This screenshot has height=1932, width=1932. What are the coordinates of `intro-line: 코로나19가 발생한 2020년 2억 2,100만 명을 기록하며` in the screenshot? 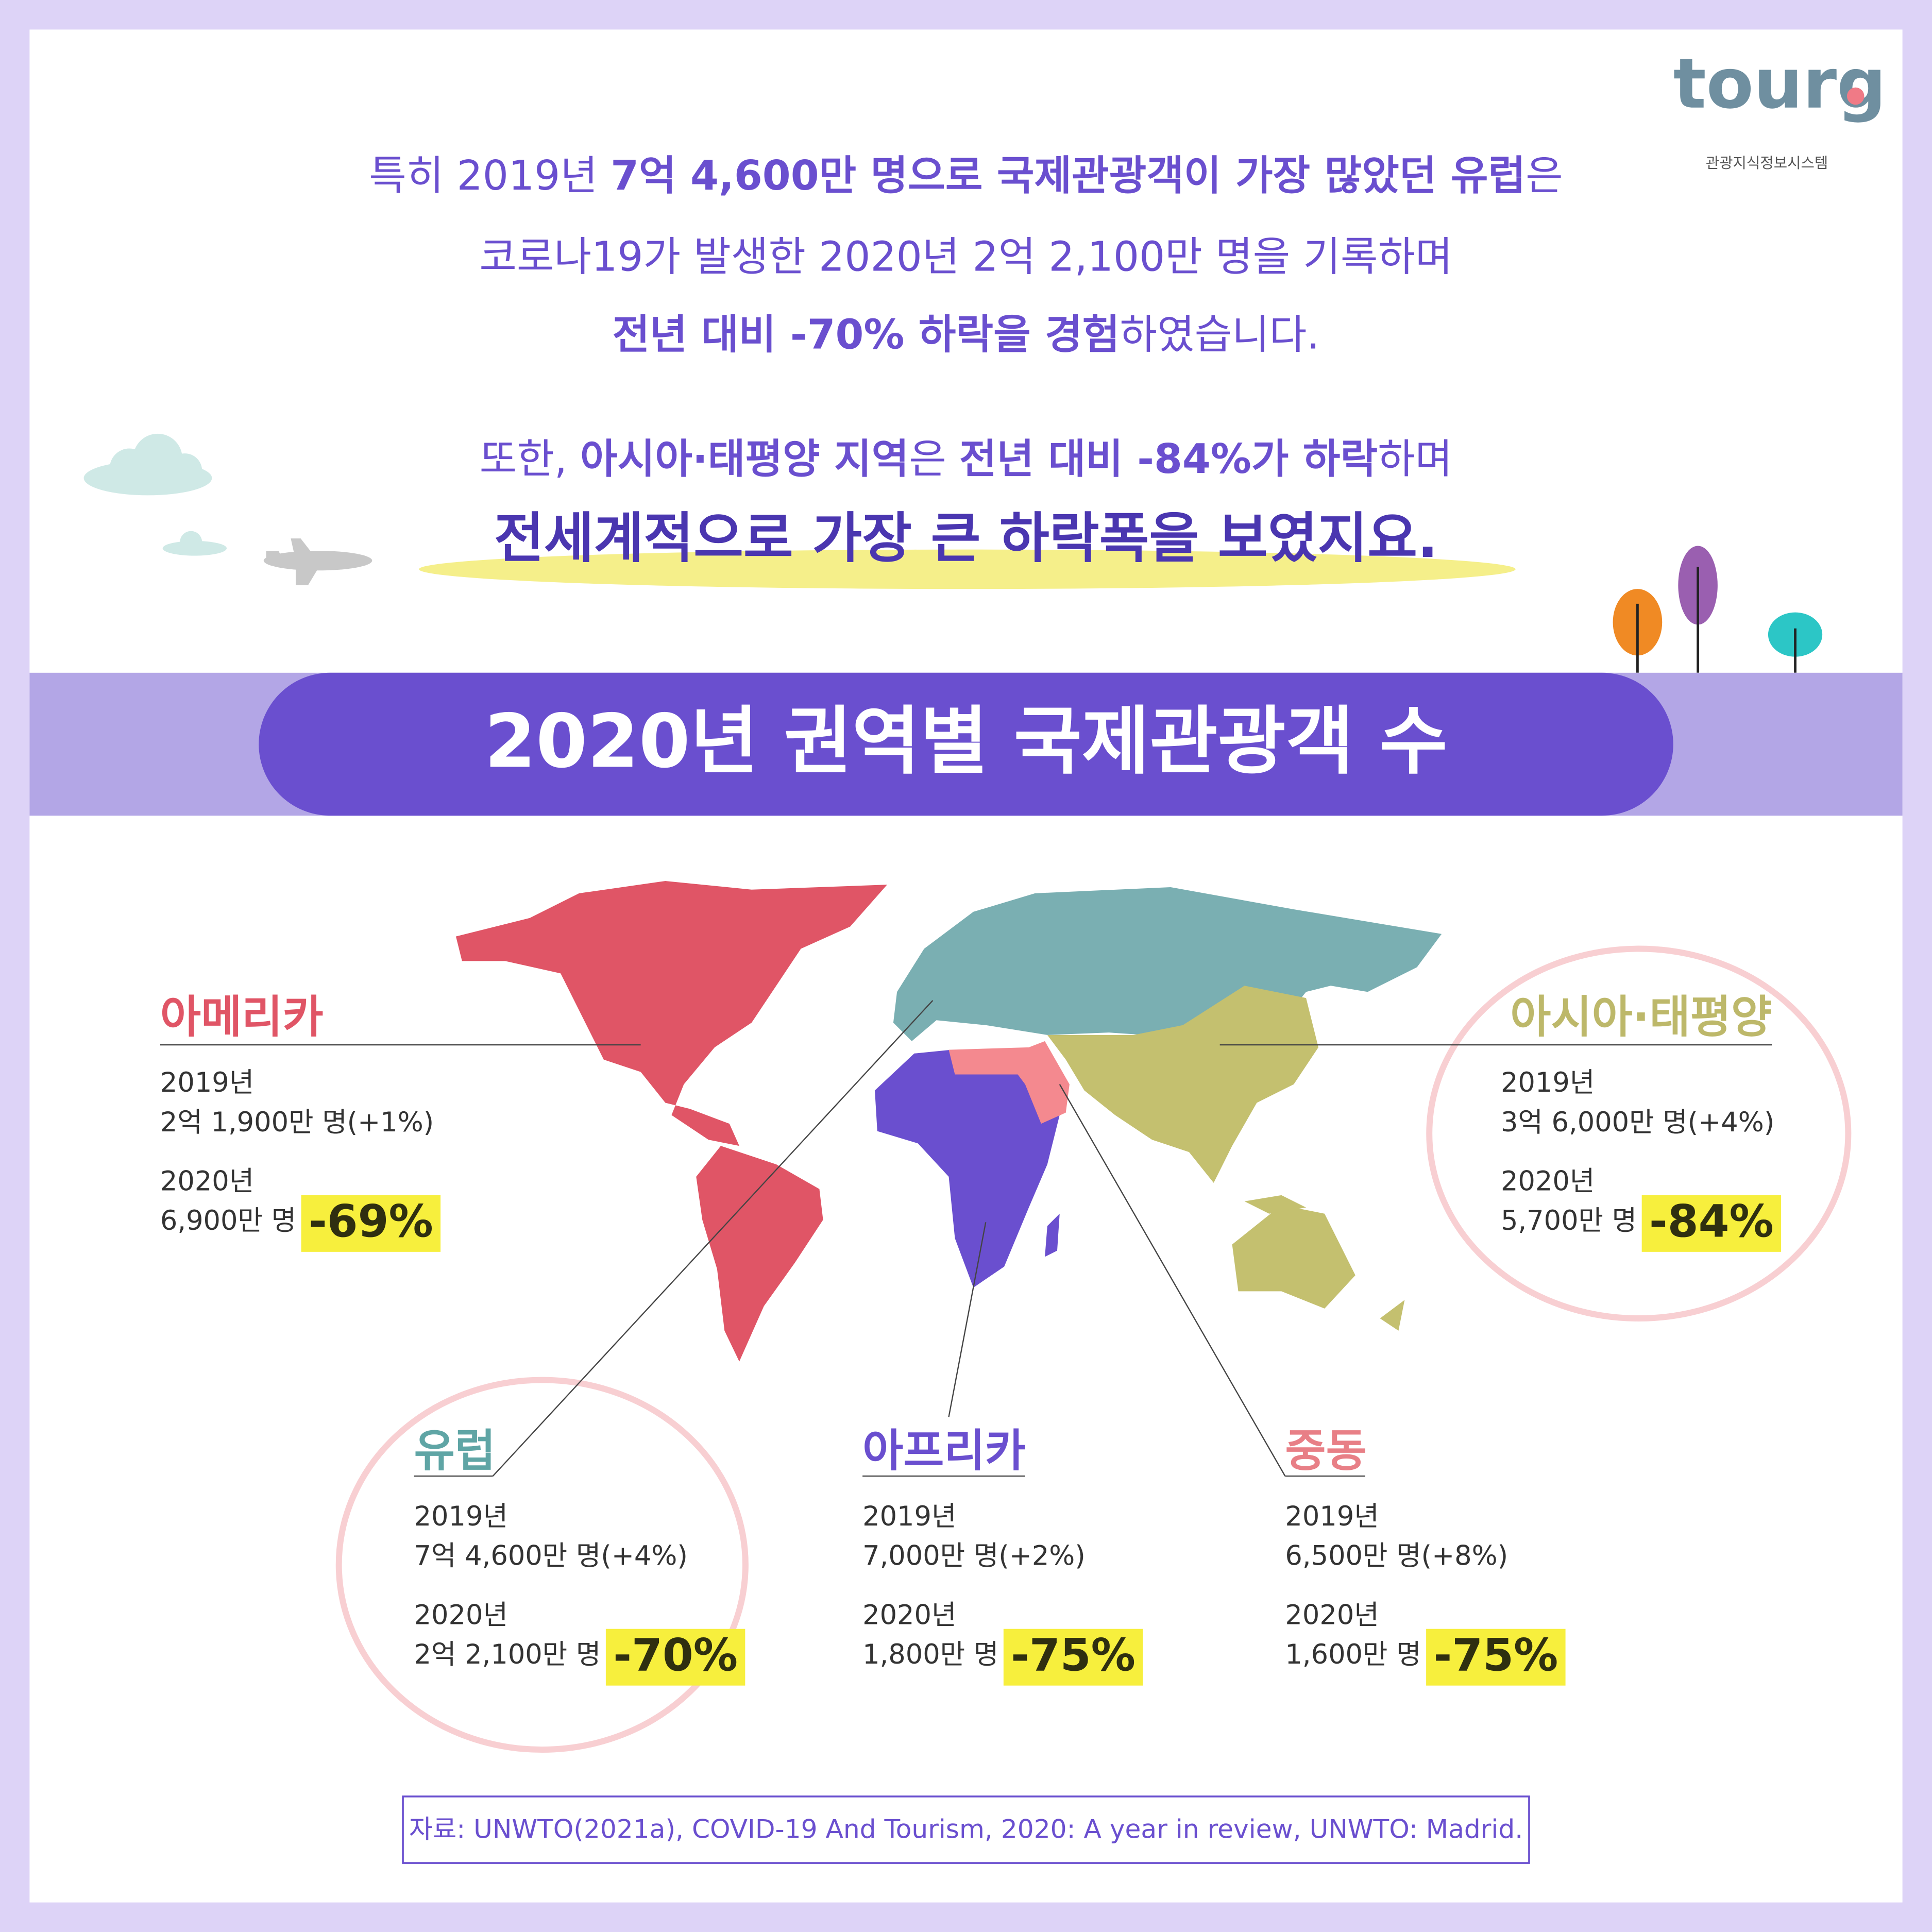 It's located at (965, 257).